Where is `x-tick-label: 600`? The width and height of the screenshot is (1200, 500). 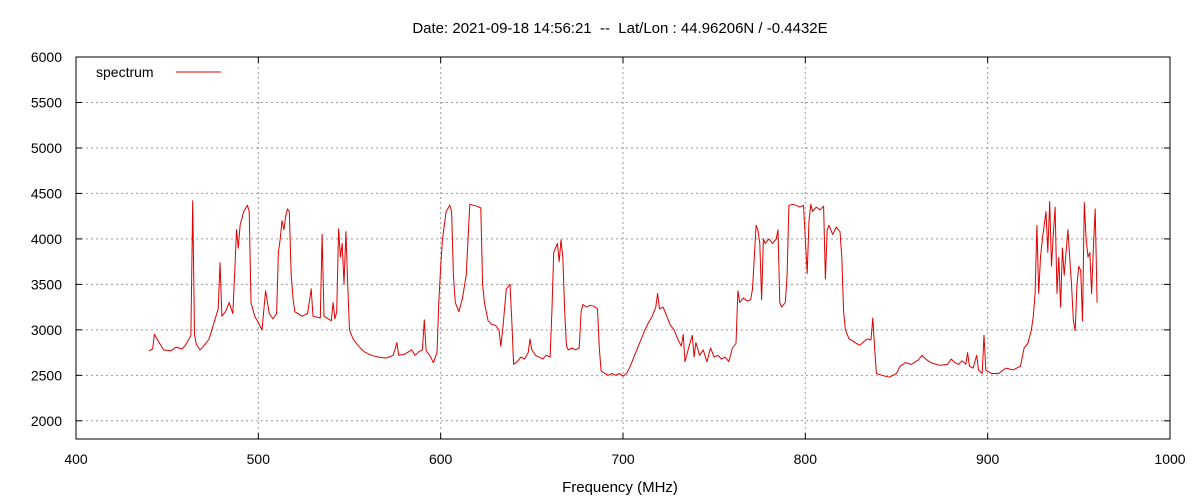 x-tick-label: 600 is located at coordinates (441, 459).